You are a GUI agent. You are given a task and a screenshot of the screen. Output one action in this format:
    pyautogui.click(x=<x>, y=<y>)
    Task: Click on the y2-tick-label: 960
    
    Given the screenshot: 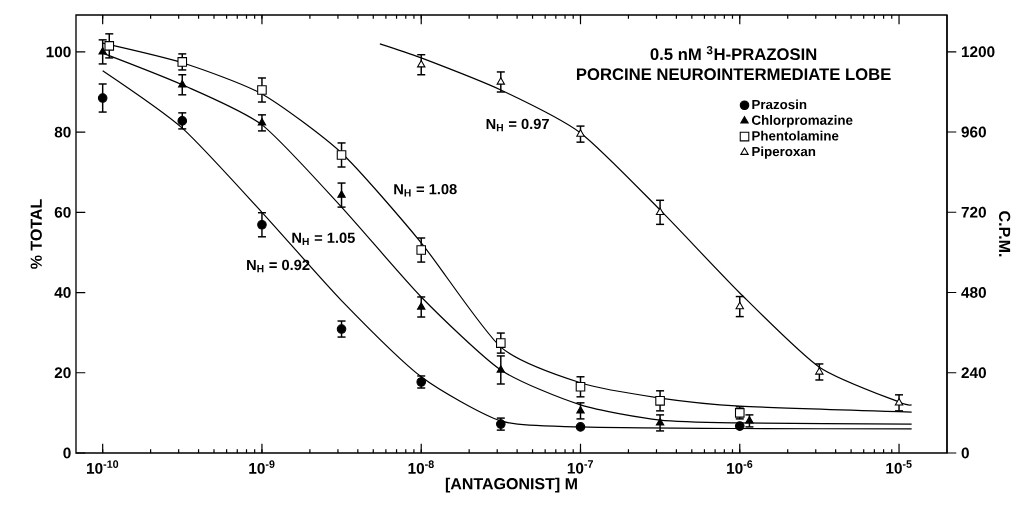 What is the action you would take?
    pyautogui.click(x=973, y=132)
    